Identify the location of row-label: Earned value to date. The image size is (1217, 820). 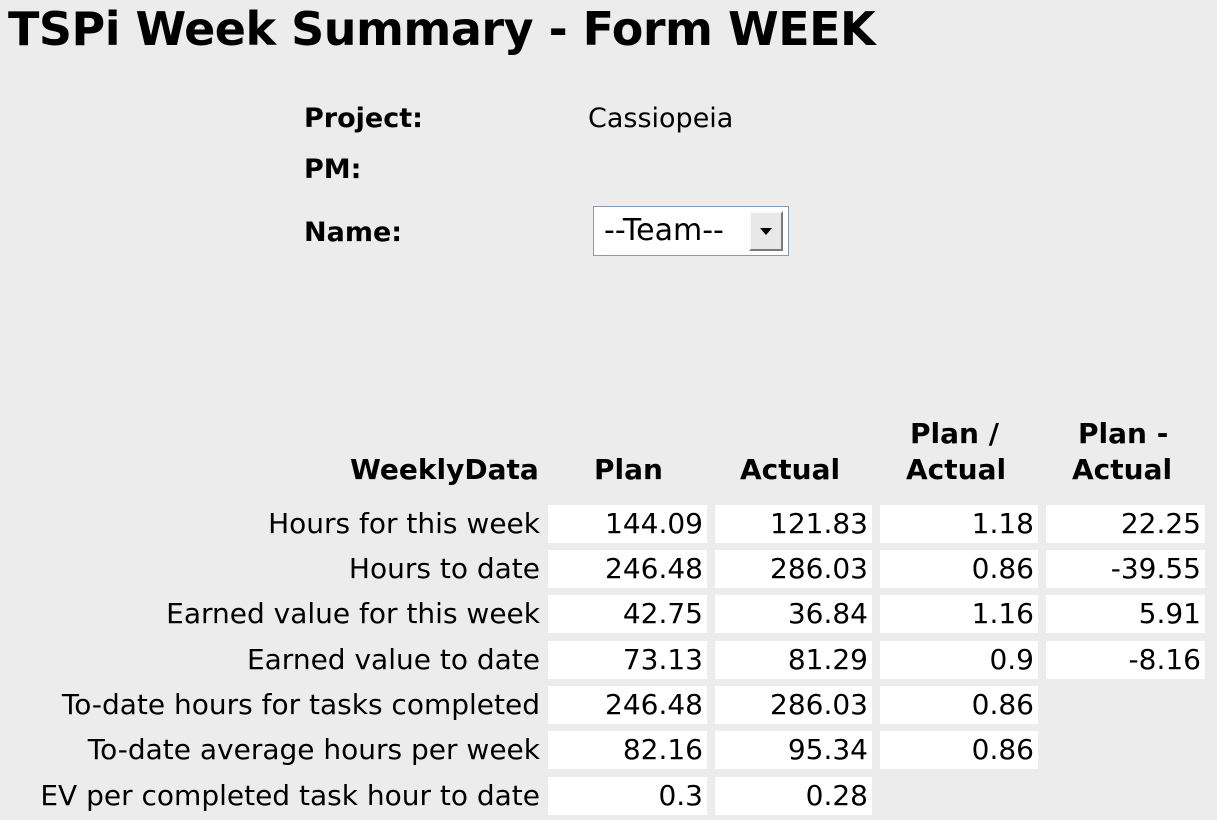
(393, 659).